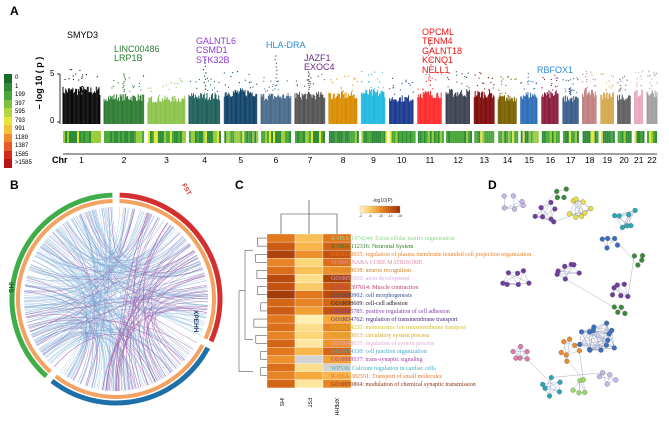  What do you see at coordinates (195, 321) in the screenshot?
I see `chord-label-xpehh: XPEHH` at bounding box center [195, 321].